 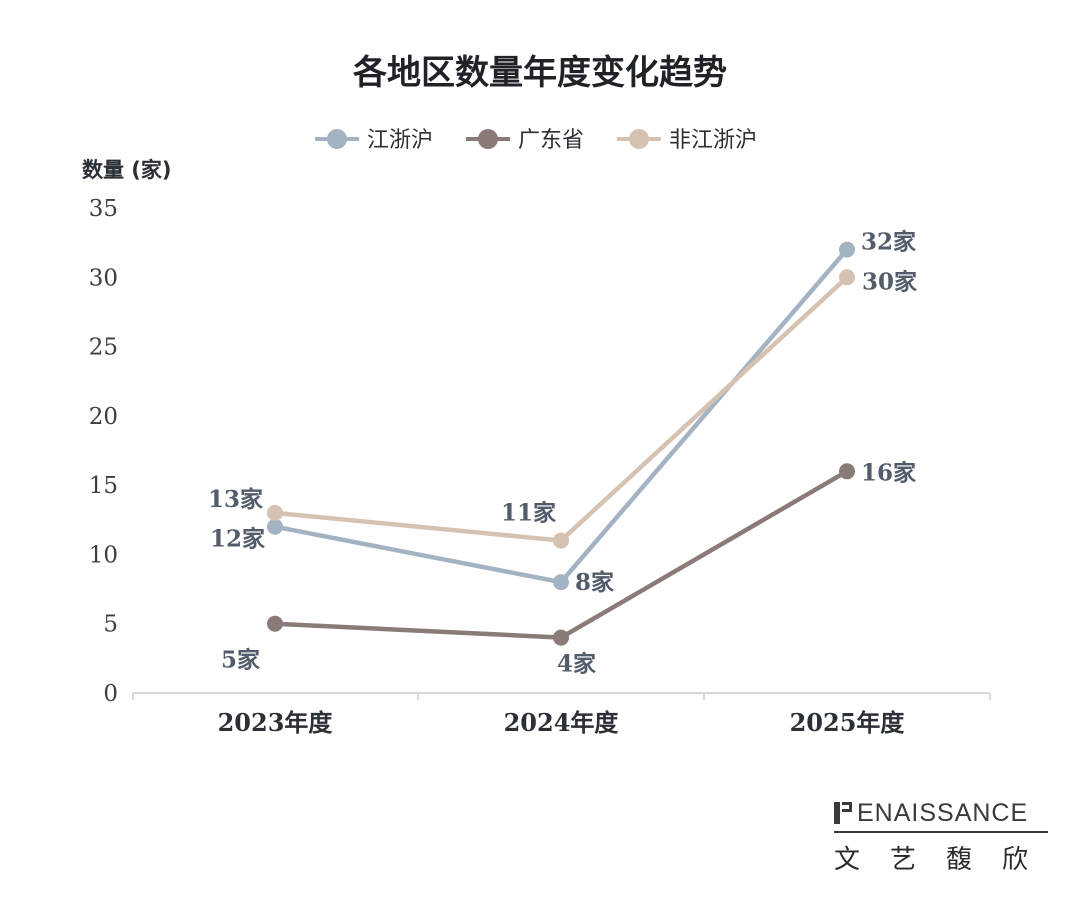 What do you see at coordinates (528, 513) in the screenshot?
I see `data-label: 11家` at bounding box center [528, 513].